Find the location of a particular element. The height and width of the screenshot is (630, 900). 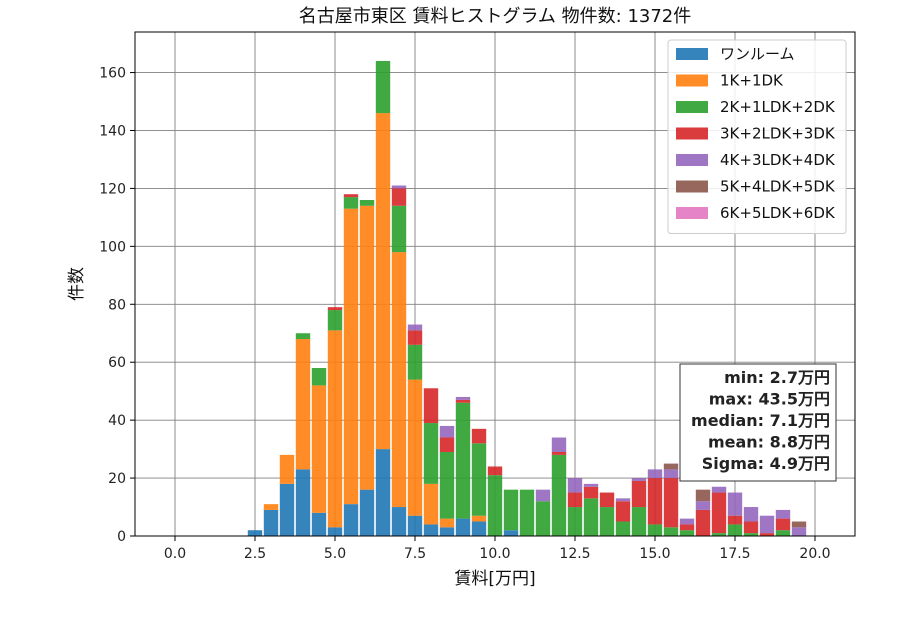

y-tick-label: 60 is located at coordinates (117, 363).